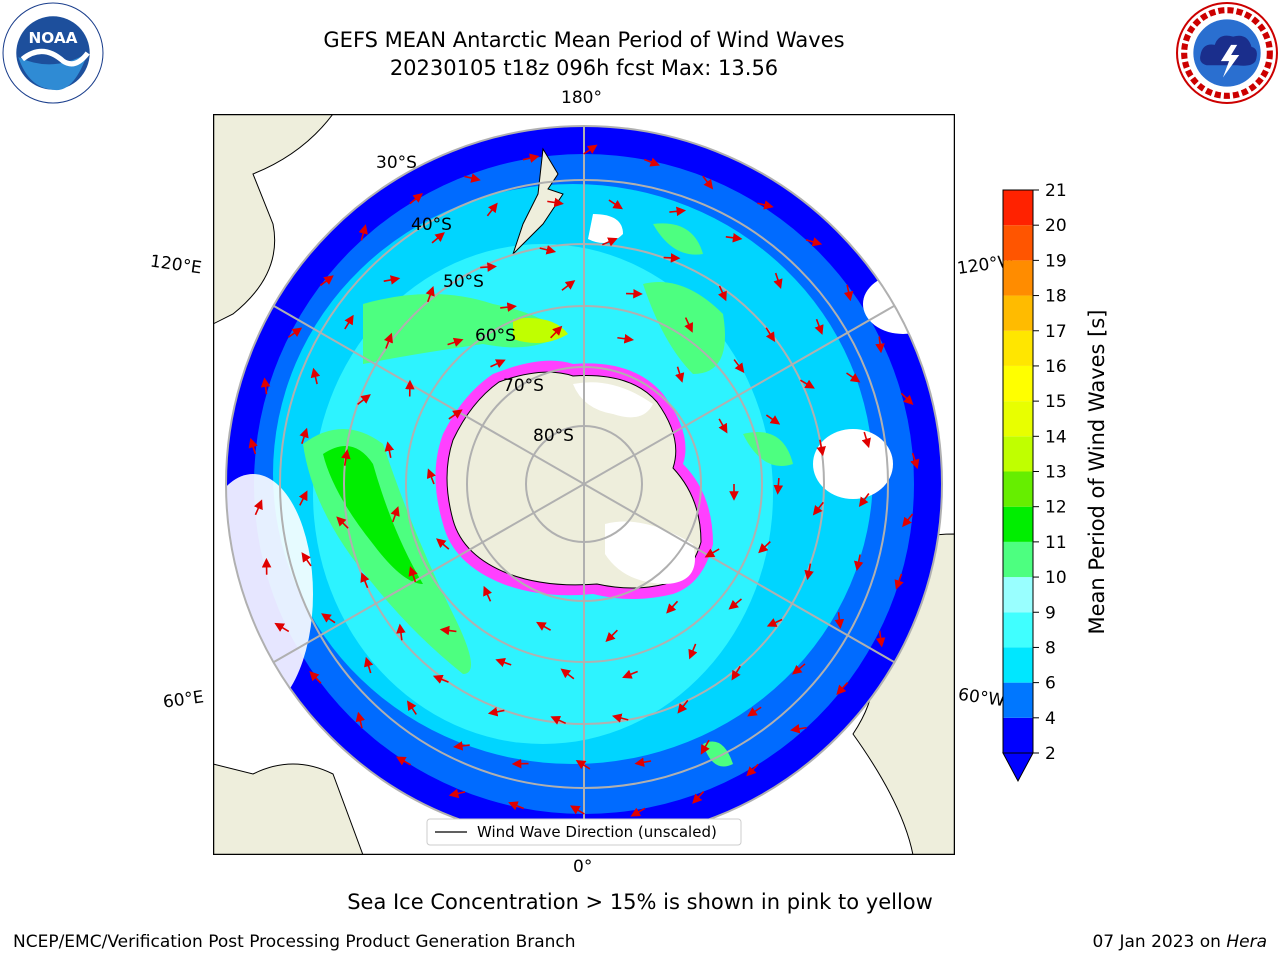  I want to click on lon-label-120e: 120°E, so click(175, 265).